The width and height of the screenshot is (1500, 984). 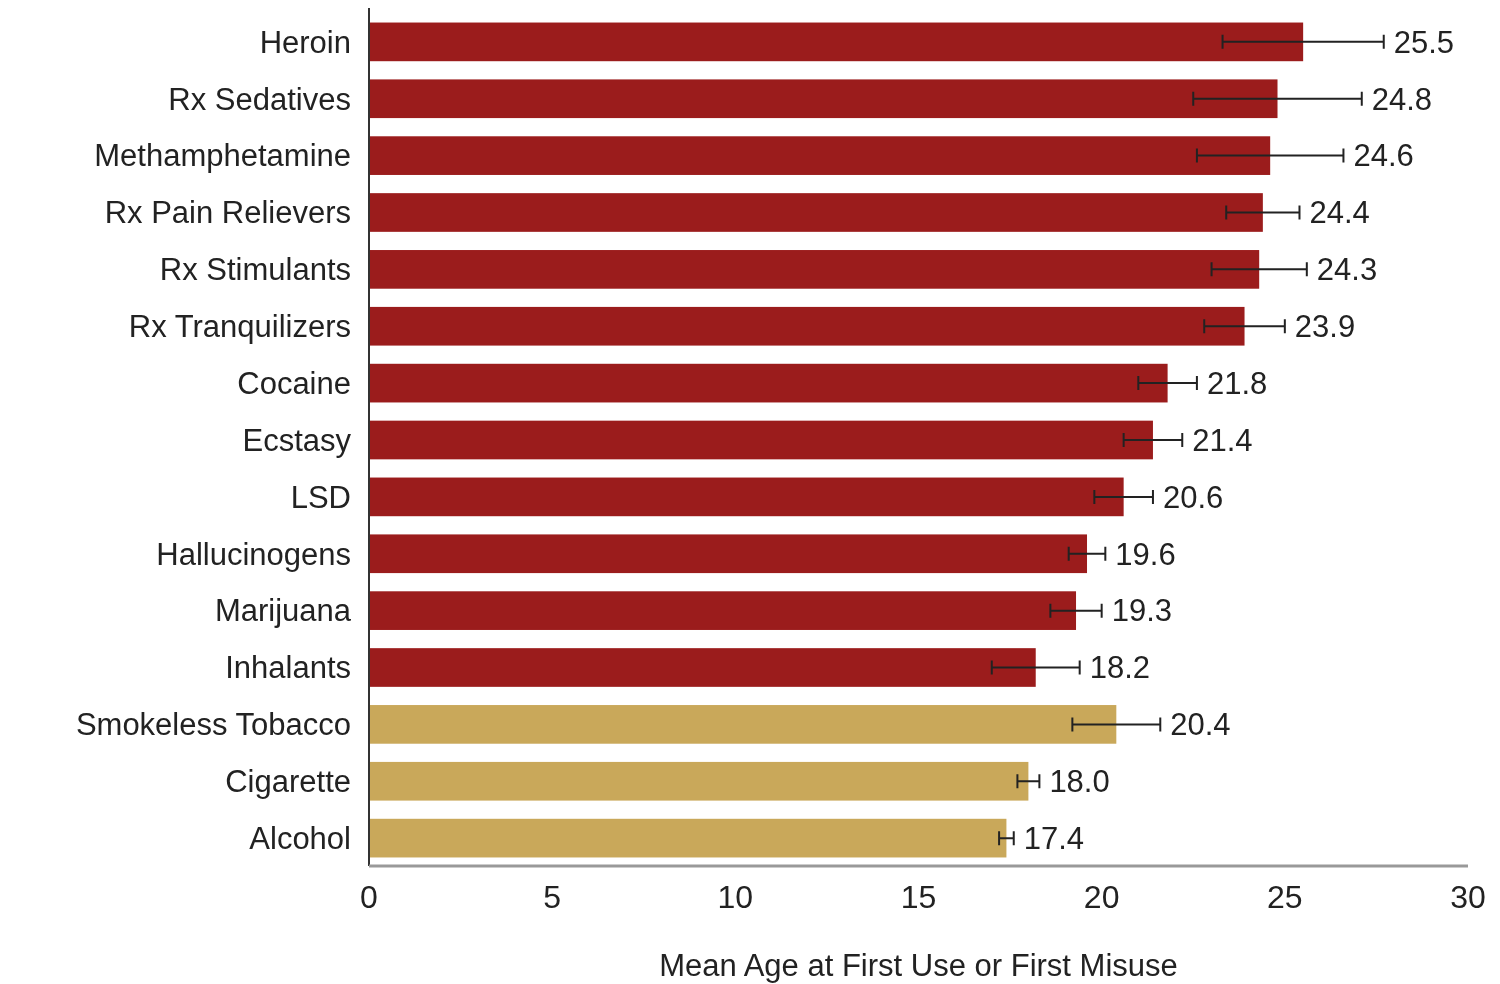 I want to click on data-label: 25.5, so click(x=1424, y=42).